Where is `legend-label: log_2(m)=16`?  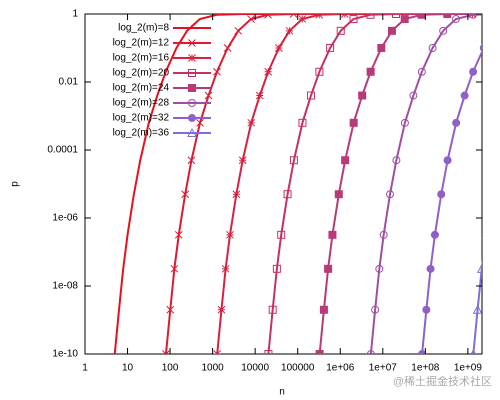 legend-label: log_2(m)=16 is located at coordinates (141, 58).